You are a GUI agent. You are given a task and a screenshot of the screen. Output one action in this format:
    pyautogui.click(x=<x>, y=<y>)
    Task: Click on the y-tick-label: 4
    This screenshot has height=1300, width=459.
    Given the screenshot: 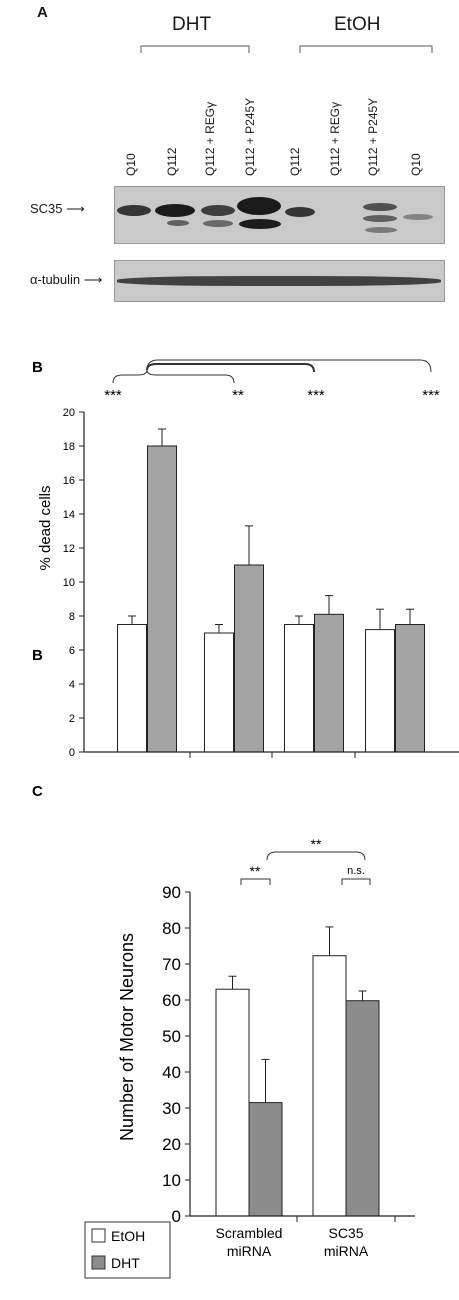 What is the action you would take?
    pyautogui.click(x=72, y=685)
    